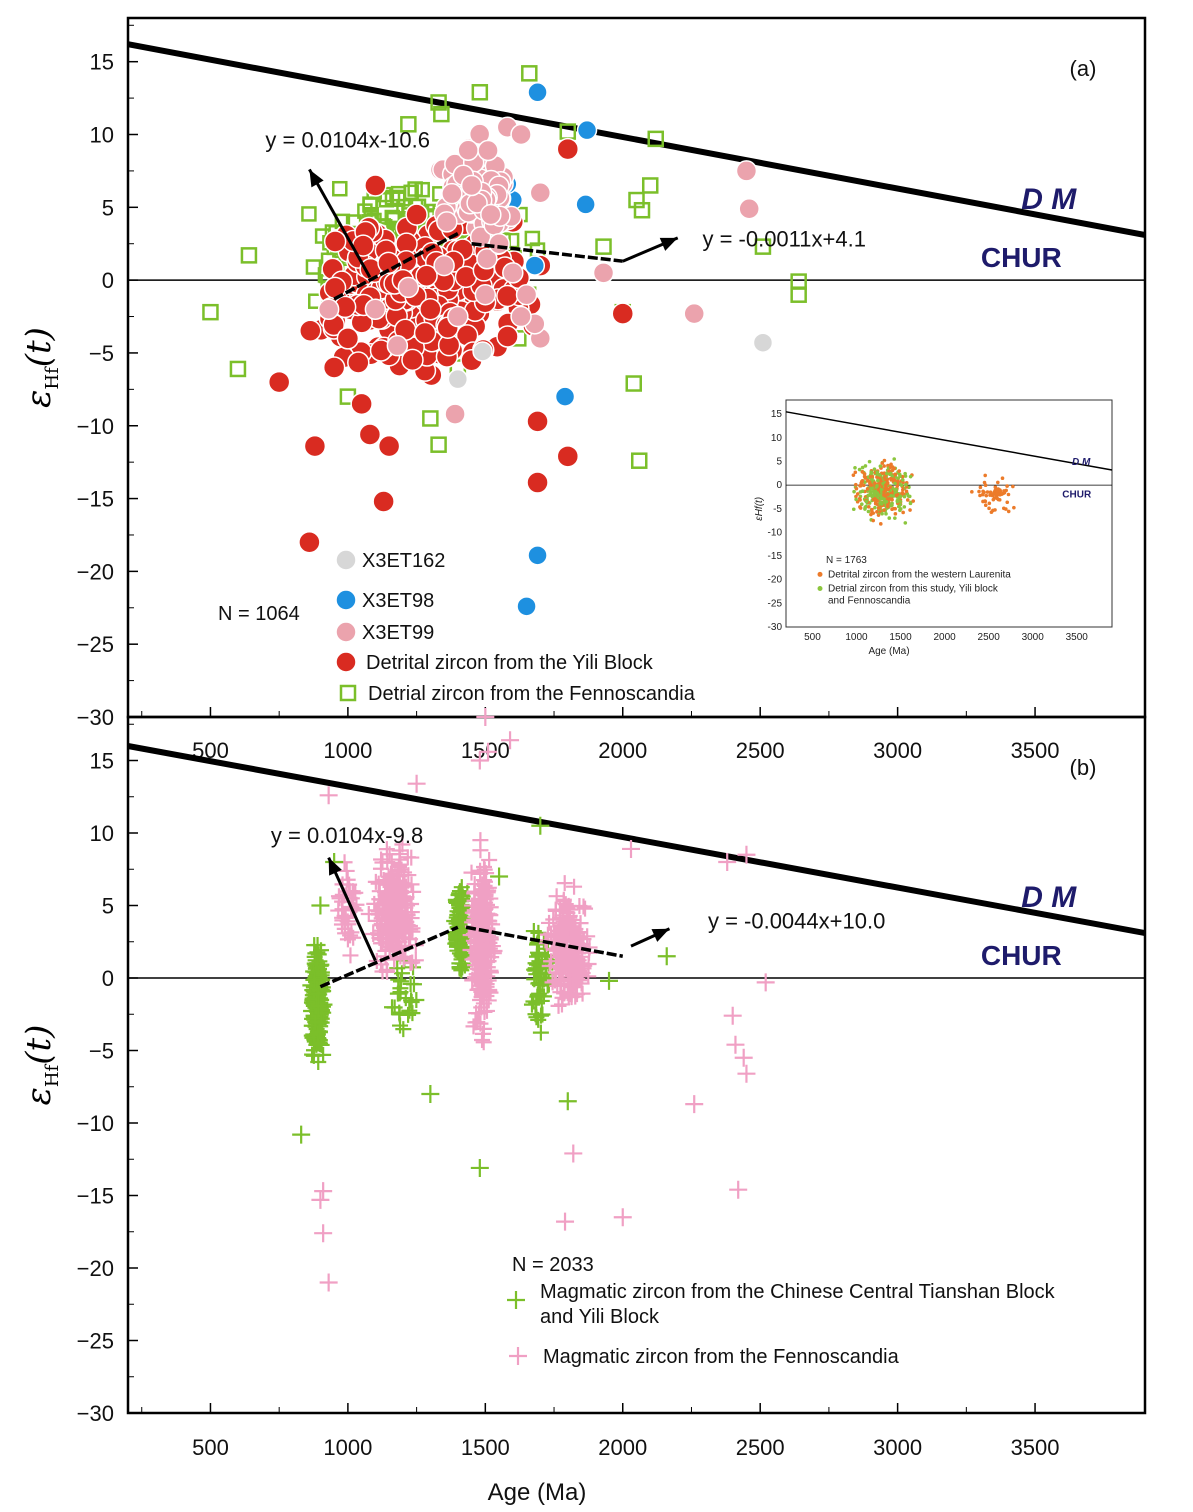 Image resolution: width=1193 pixels, height=1512 pixels. What do you see at coordinates (210, 1447) in the screenshot?
I see `x-tick-label: 500` at bounding box center [210, 1447].